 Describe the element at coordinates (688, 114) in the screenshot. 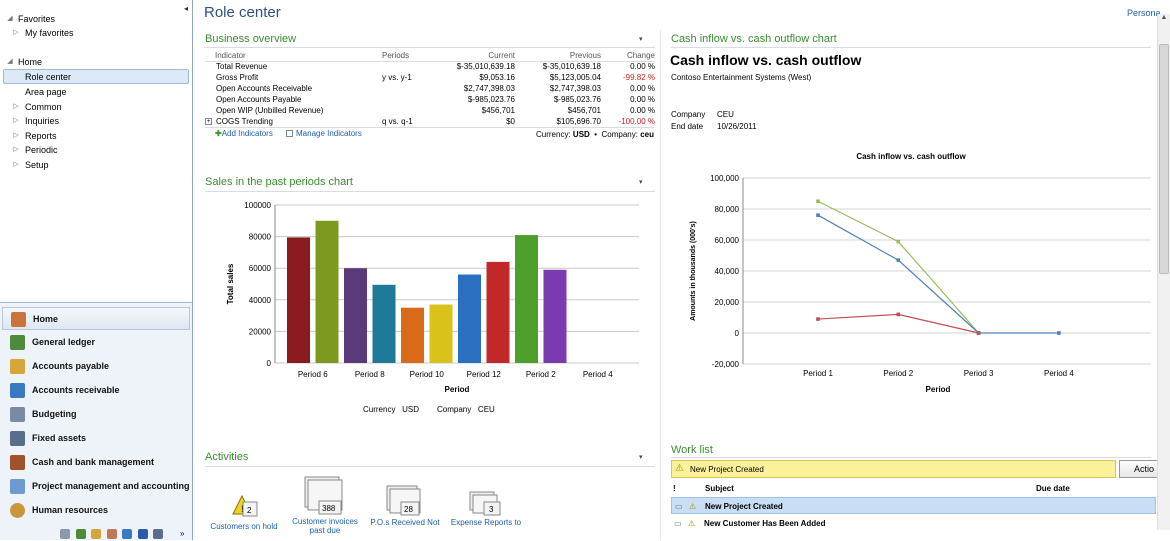

I see `company-label: Company` at that location.